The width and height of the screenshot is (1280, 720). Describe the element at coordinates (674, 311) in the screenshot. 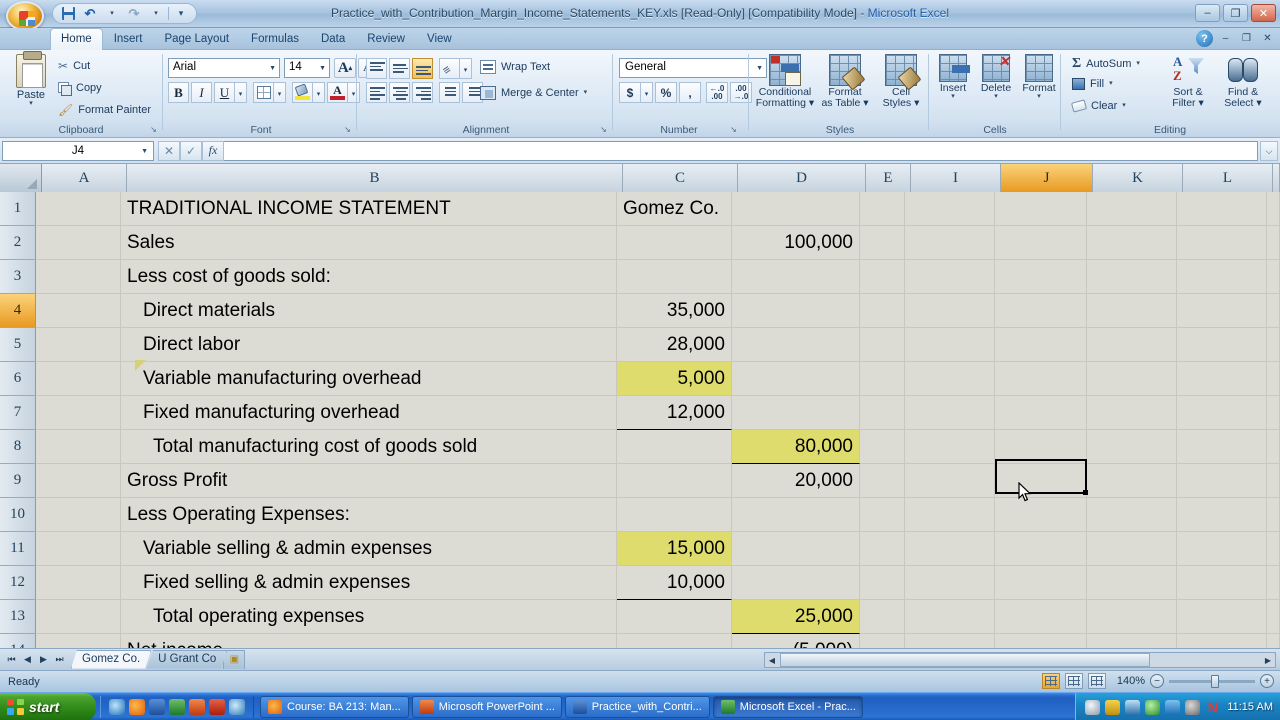

I see `cell-C4: 35,000` at that location.